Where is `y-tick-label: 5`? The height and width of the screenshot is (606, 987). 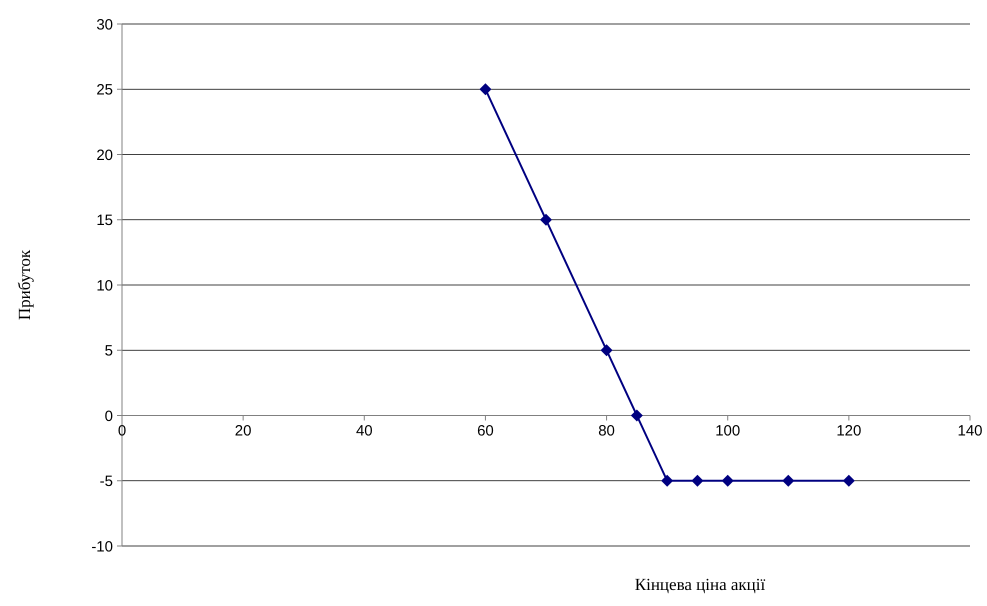 y-tick-label: 5 is located at coordinates (108, 351).